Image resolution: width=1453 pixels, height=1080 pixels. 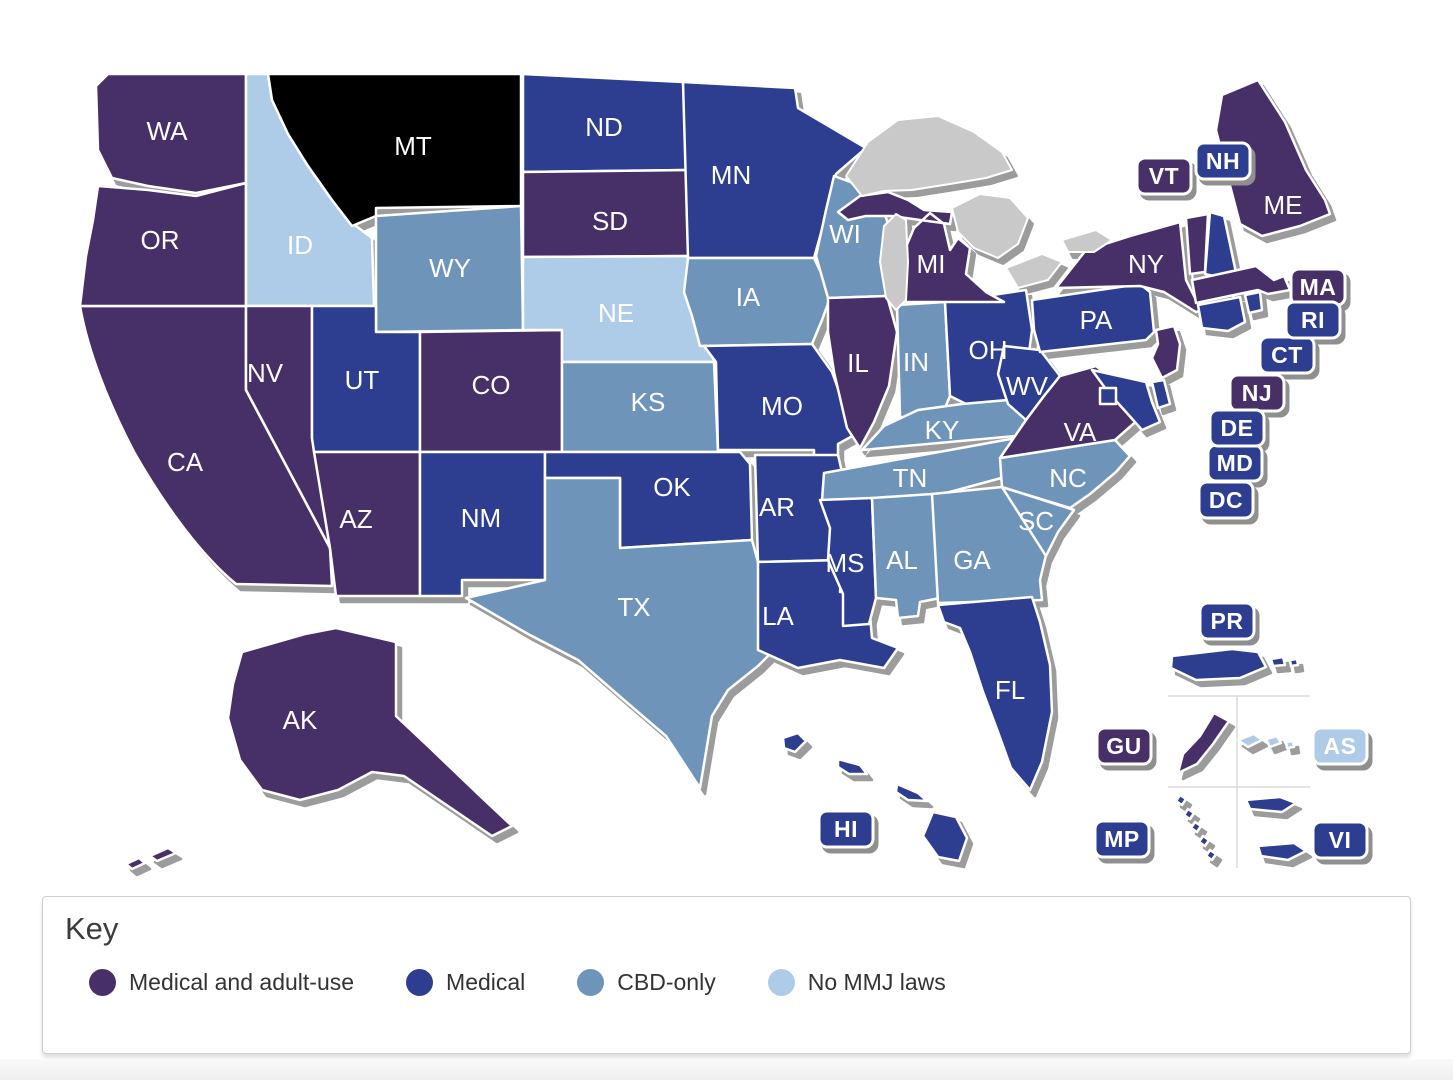 I want to click on state-label-AK: AK, so click(x=300, y=720).